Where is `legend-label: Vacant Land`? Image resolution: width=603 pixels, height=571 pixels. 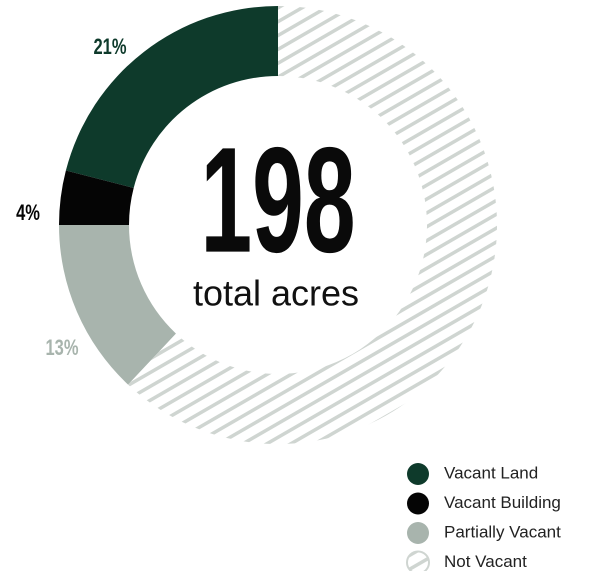 legend-label: Vacant Land is located at coordinates (491, 472).